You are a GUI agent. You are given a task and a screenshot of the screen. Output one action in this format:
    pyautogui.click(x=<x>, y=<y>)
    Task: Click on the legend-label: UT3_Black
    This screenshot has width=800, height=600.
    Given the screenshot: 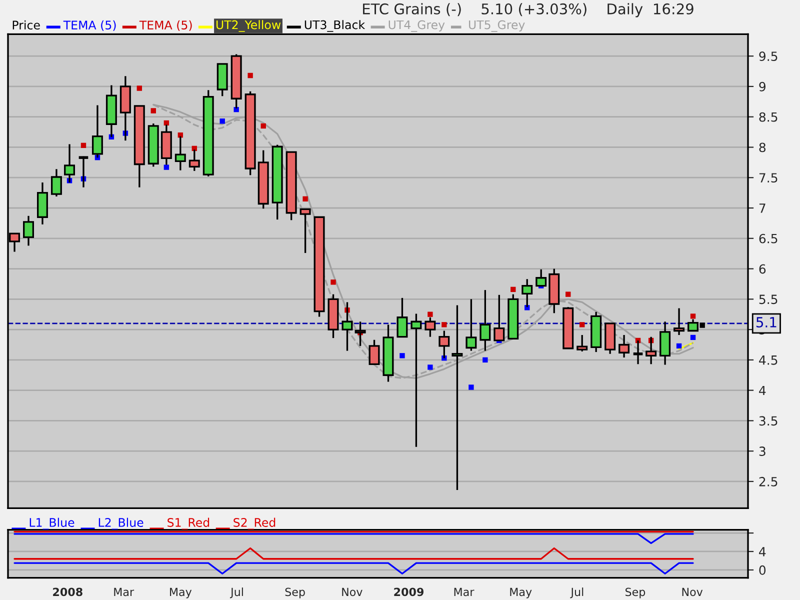 What is the action you would take?
    pyautogui.click(x=335, y=26)
    